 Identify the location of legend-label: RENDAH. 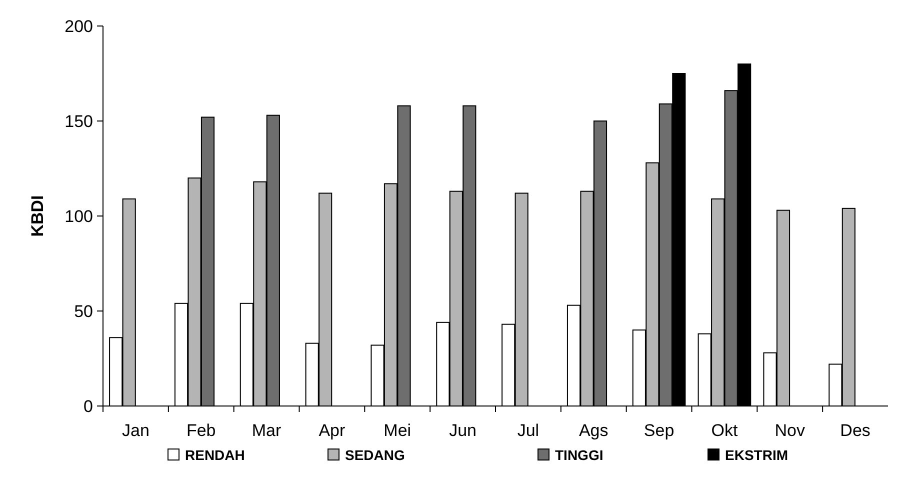
(215, 455).